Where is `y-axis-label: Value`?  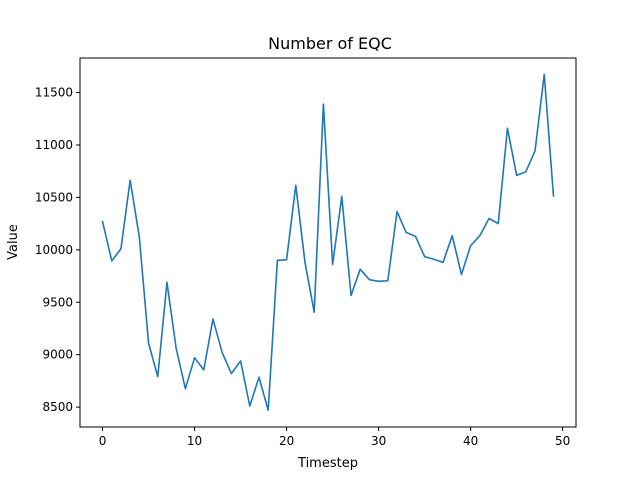
y-axis-label: Value is located at coordinates (13, 242).